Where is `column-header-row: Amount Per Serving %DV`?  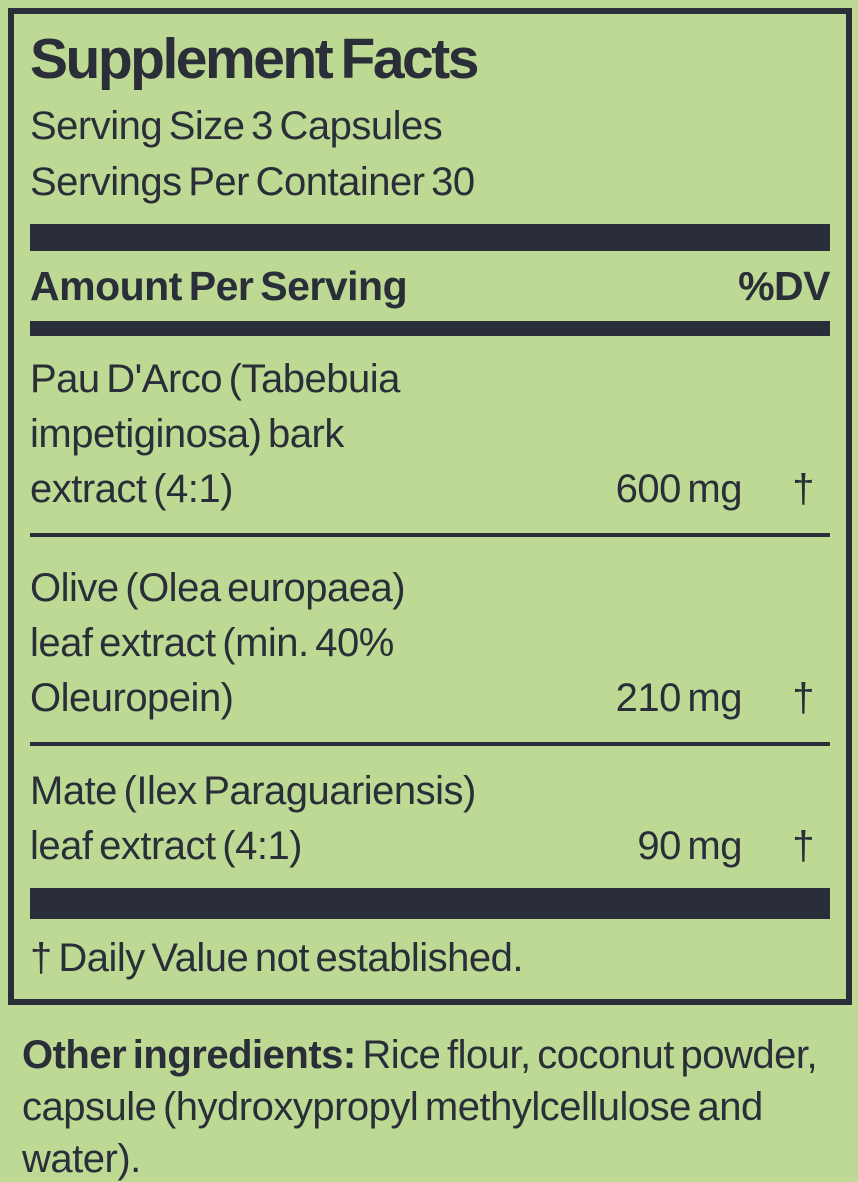
column-header-row: Amount Per Serving %DV is located at coordinates (430, 286).